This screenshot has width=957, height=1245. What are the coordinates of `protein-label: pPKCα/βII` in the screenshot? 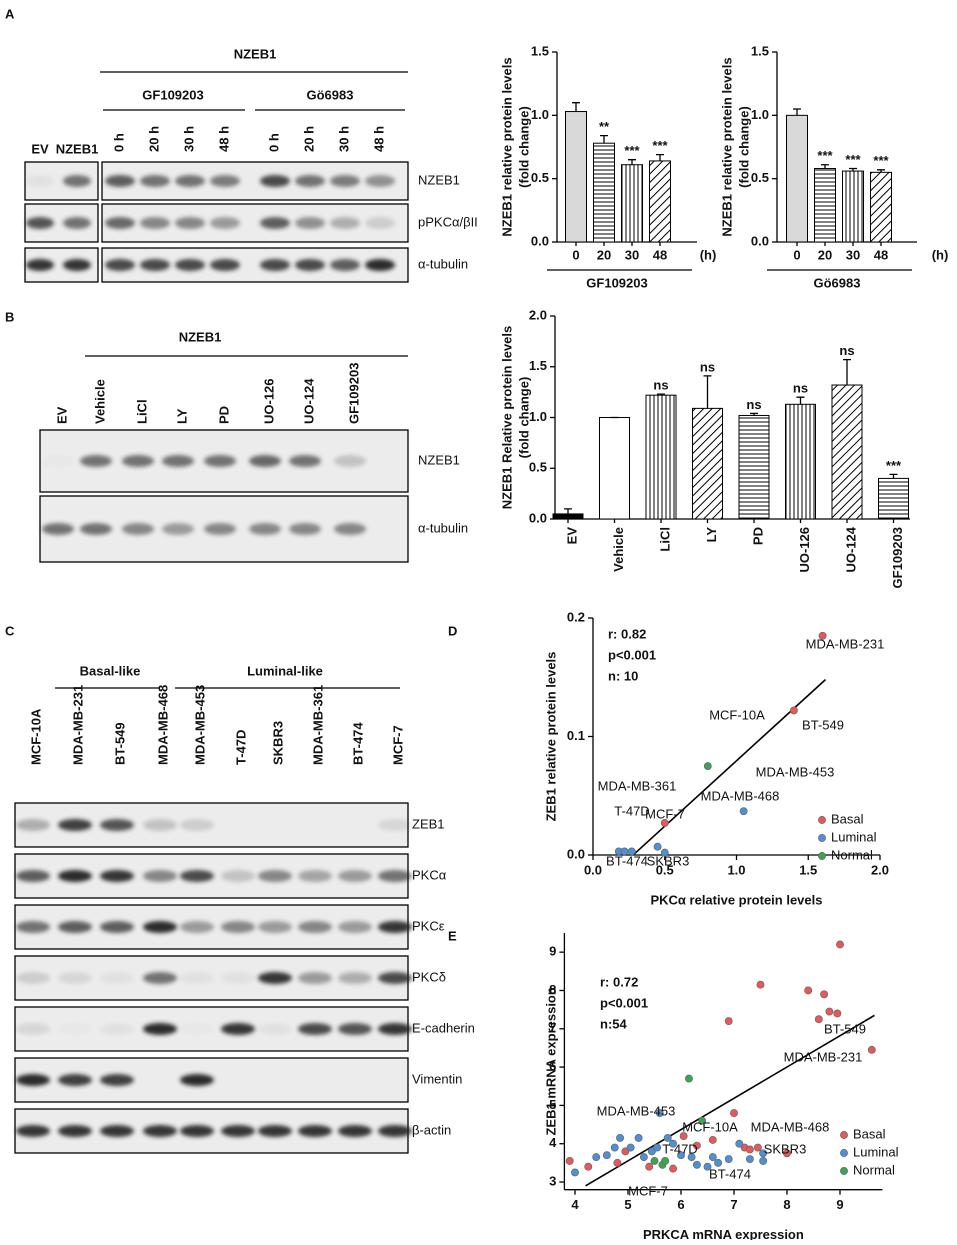 It's located at (448, 221).